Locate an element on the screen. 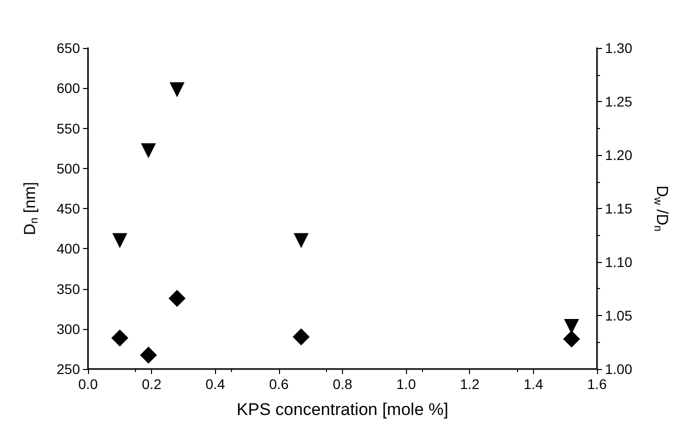 The width and height of the screenshot is (690, 439). y2-tick-label: 1.15 is located at coordinates (618, 208).